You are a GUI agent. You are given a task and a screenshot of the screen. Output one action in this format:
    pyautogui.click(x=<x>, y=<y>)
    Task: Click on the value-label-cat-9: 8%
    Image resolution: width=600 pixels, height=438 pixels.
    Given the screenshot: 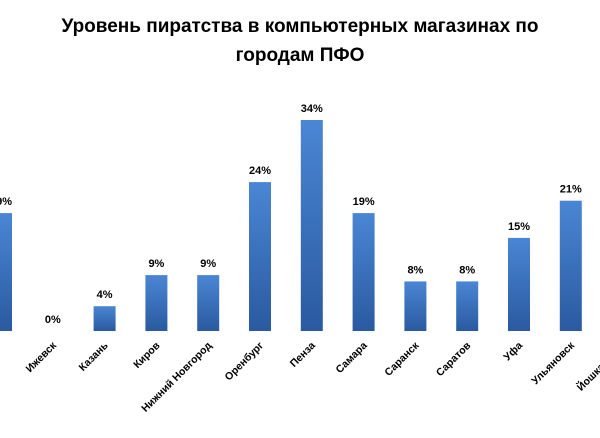 What is the action you would take?
    pyautogui.click(x=467, y=270)
    